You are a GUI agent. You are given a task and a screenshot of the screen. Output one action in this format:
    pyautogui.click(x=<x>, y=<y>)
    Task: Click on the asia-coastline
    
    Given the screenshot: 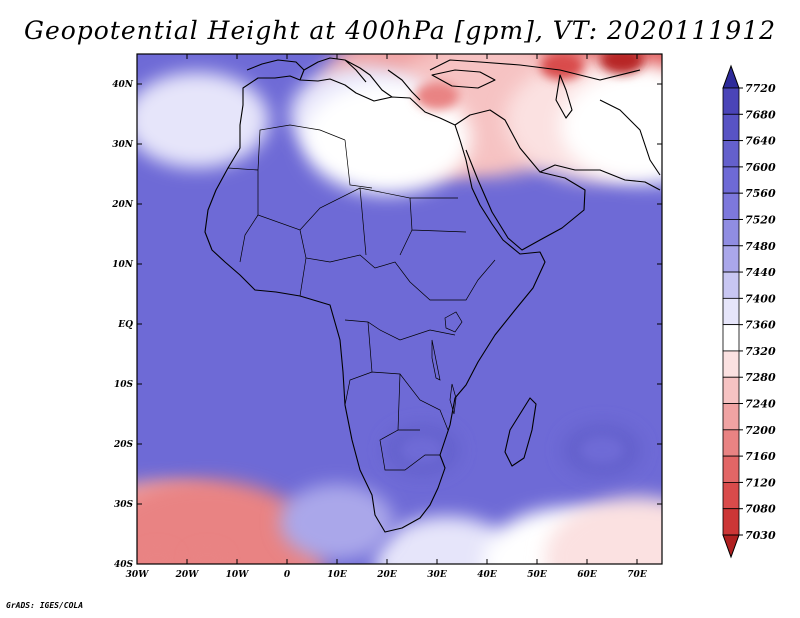 What is the action you would take?
    pyautogui.click(x=545, y=125)
    